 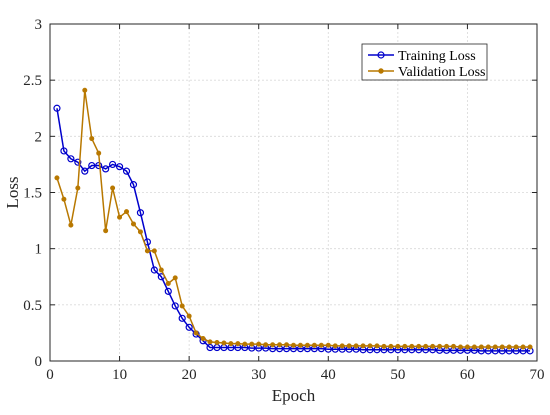 I want to click on x-tick-label: 10, so click(x=119, y=375).